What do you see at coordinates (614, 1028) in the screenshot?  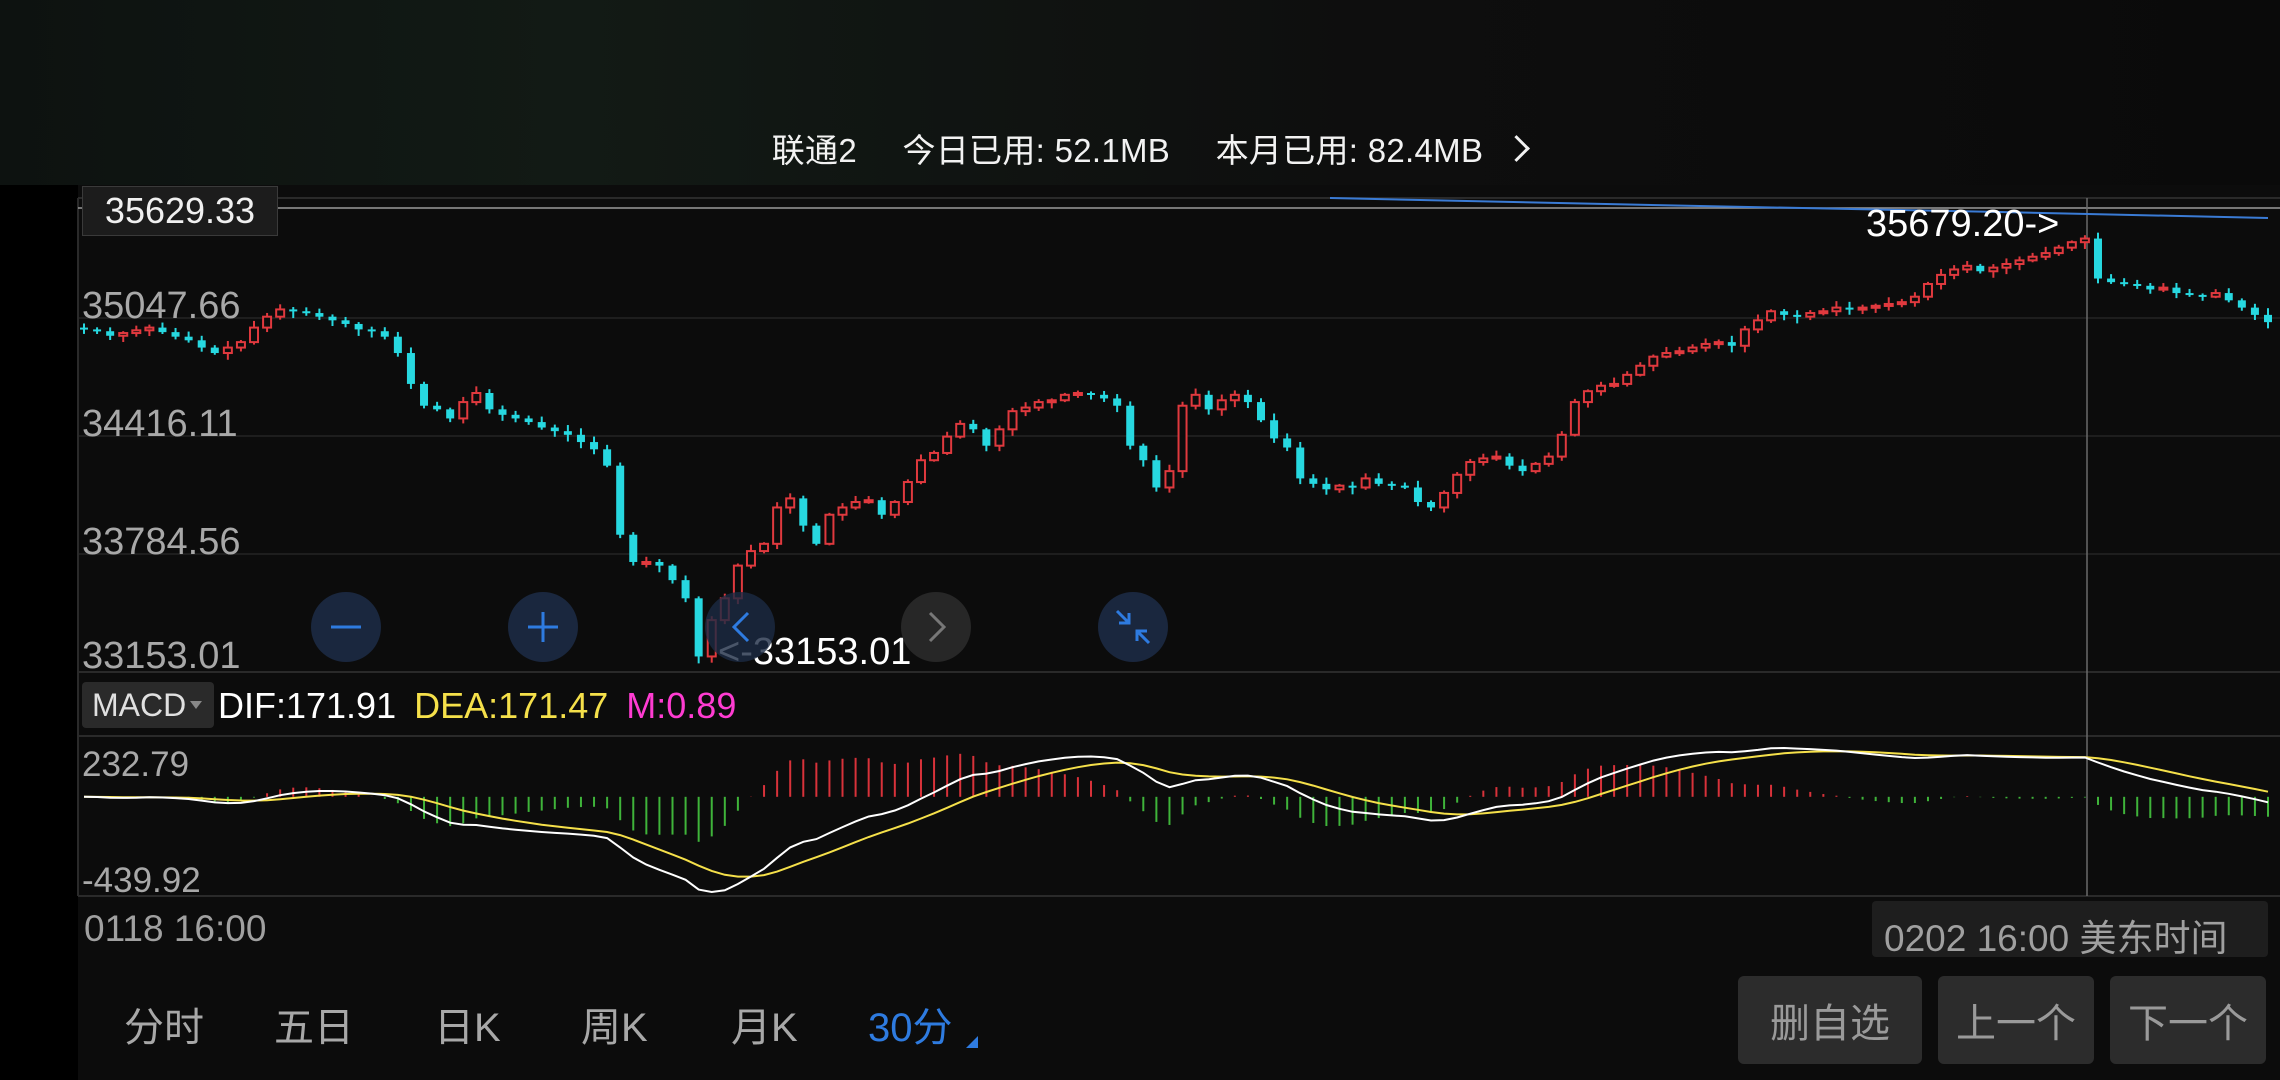 I see `tab-weekly: 周K` at bounding box center [614, 1028].